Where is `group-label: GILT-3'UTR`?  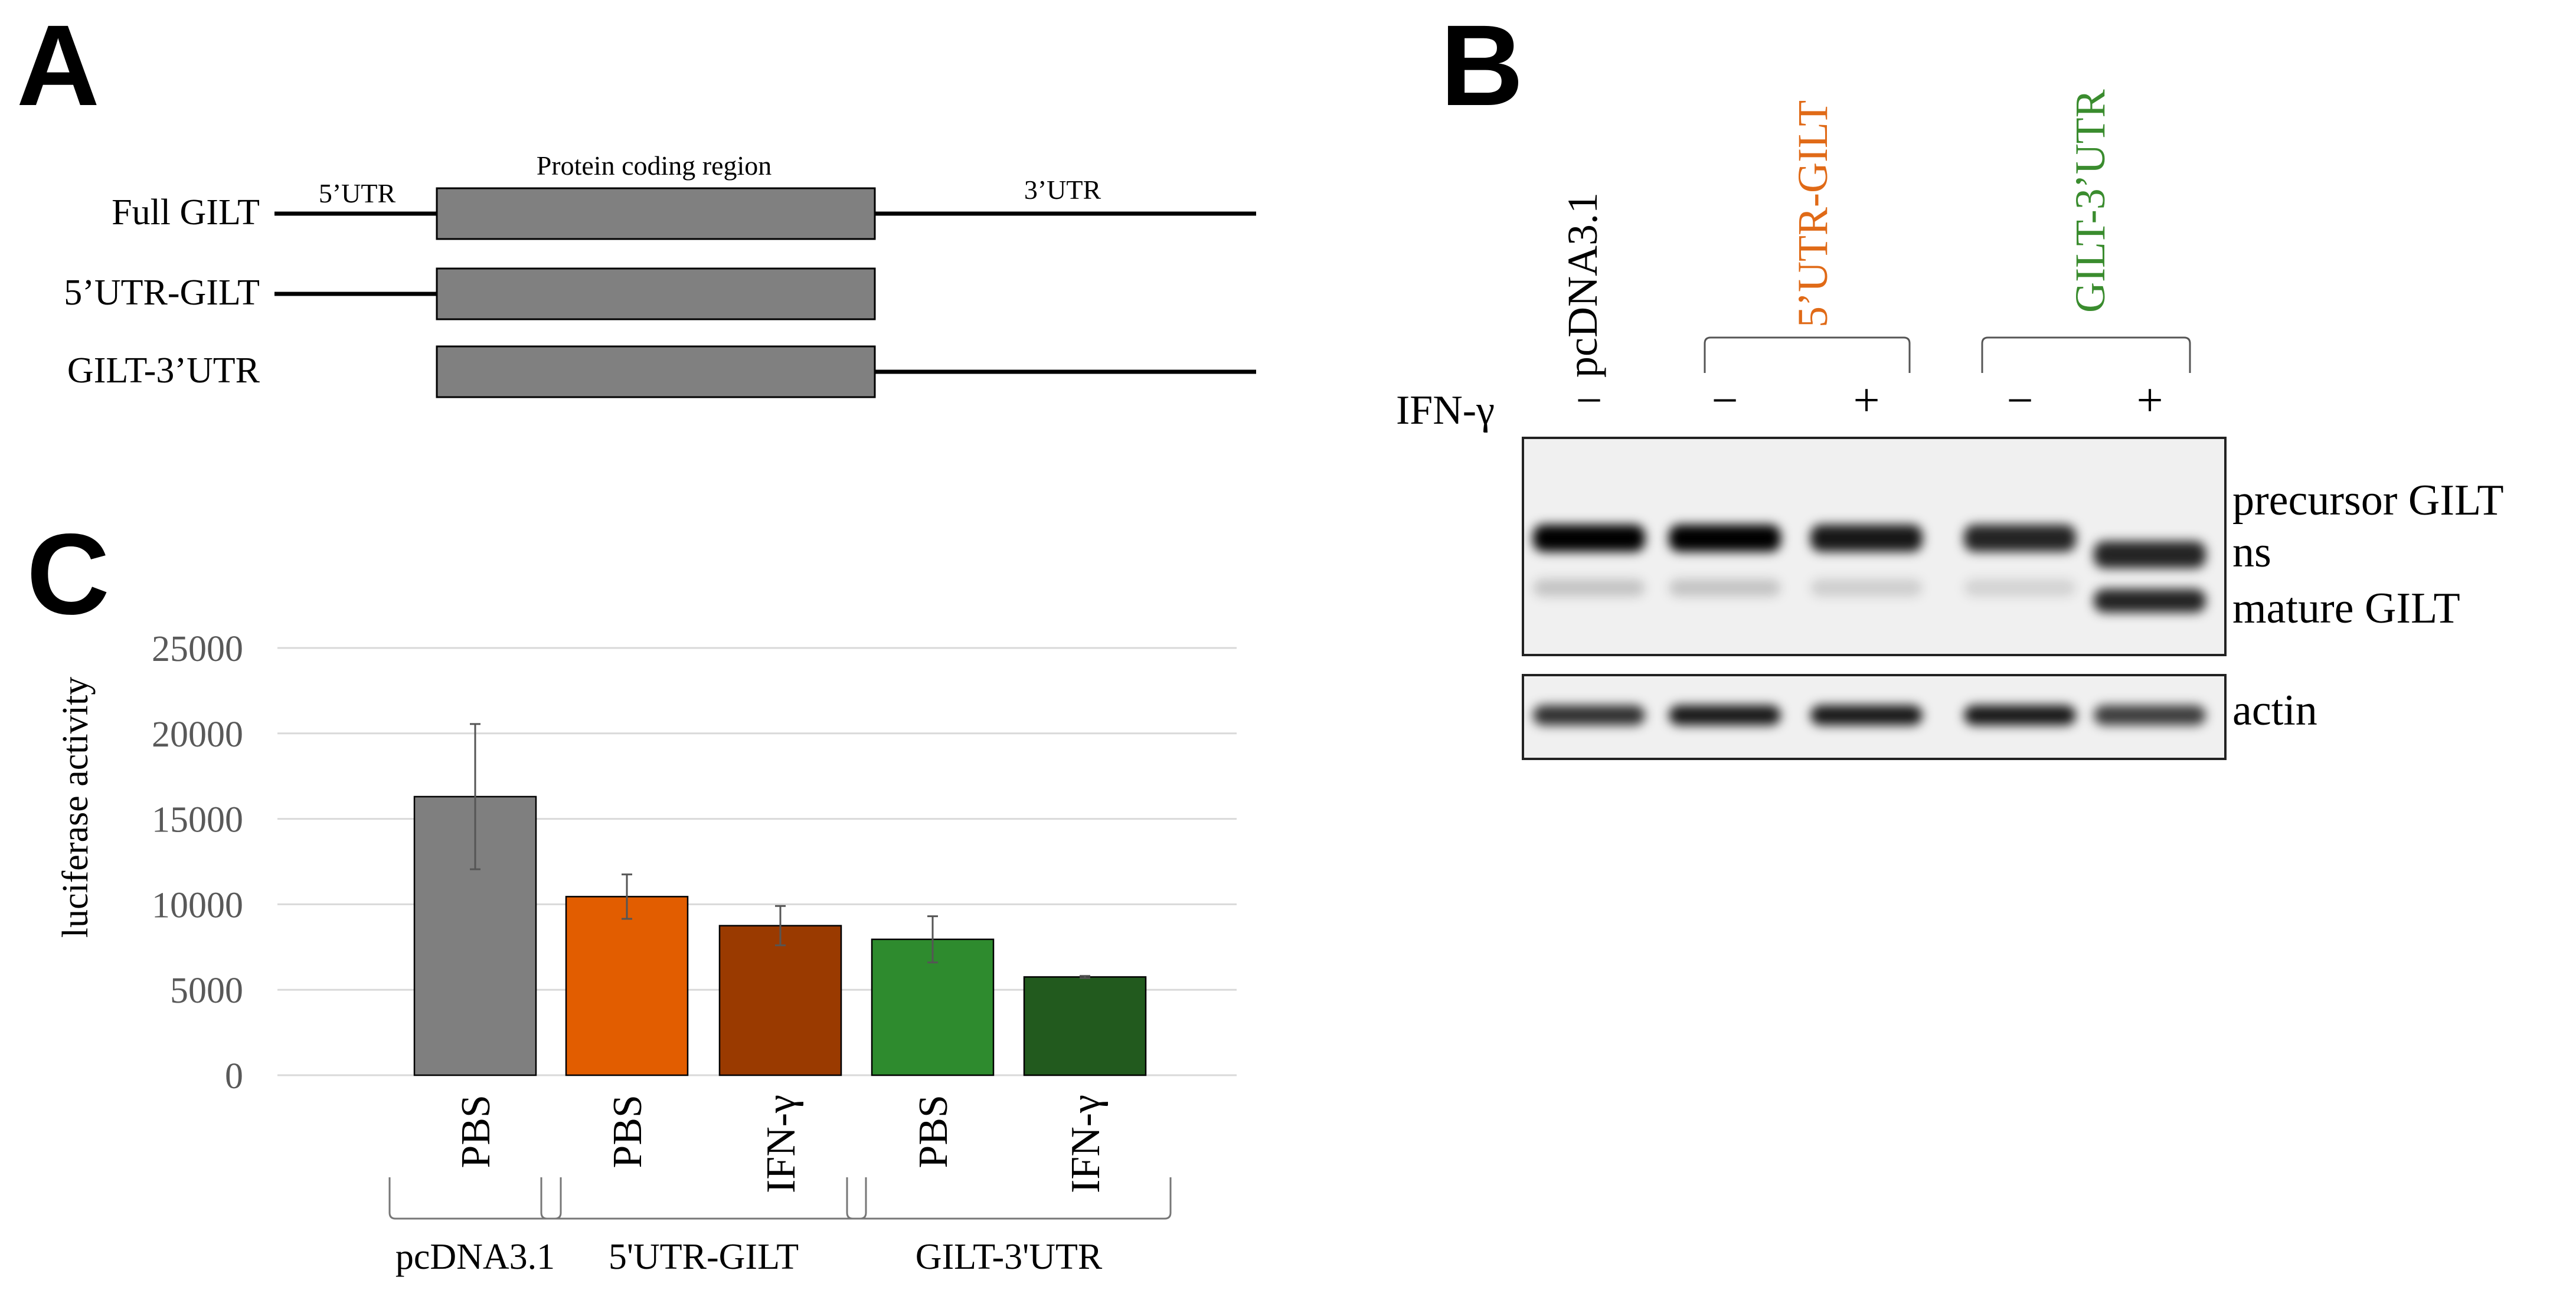 group-label: GILT-3'UTR is located at coordinates (1009, 1257).